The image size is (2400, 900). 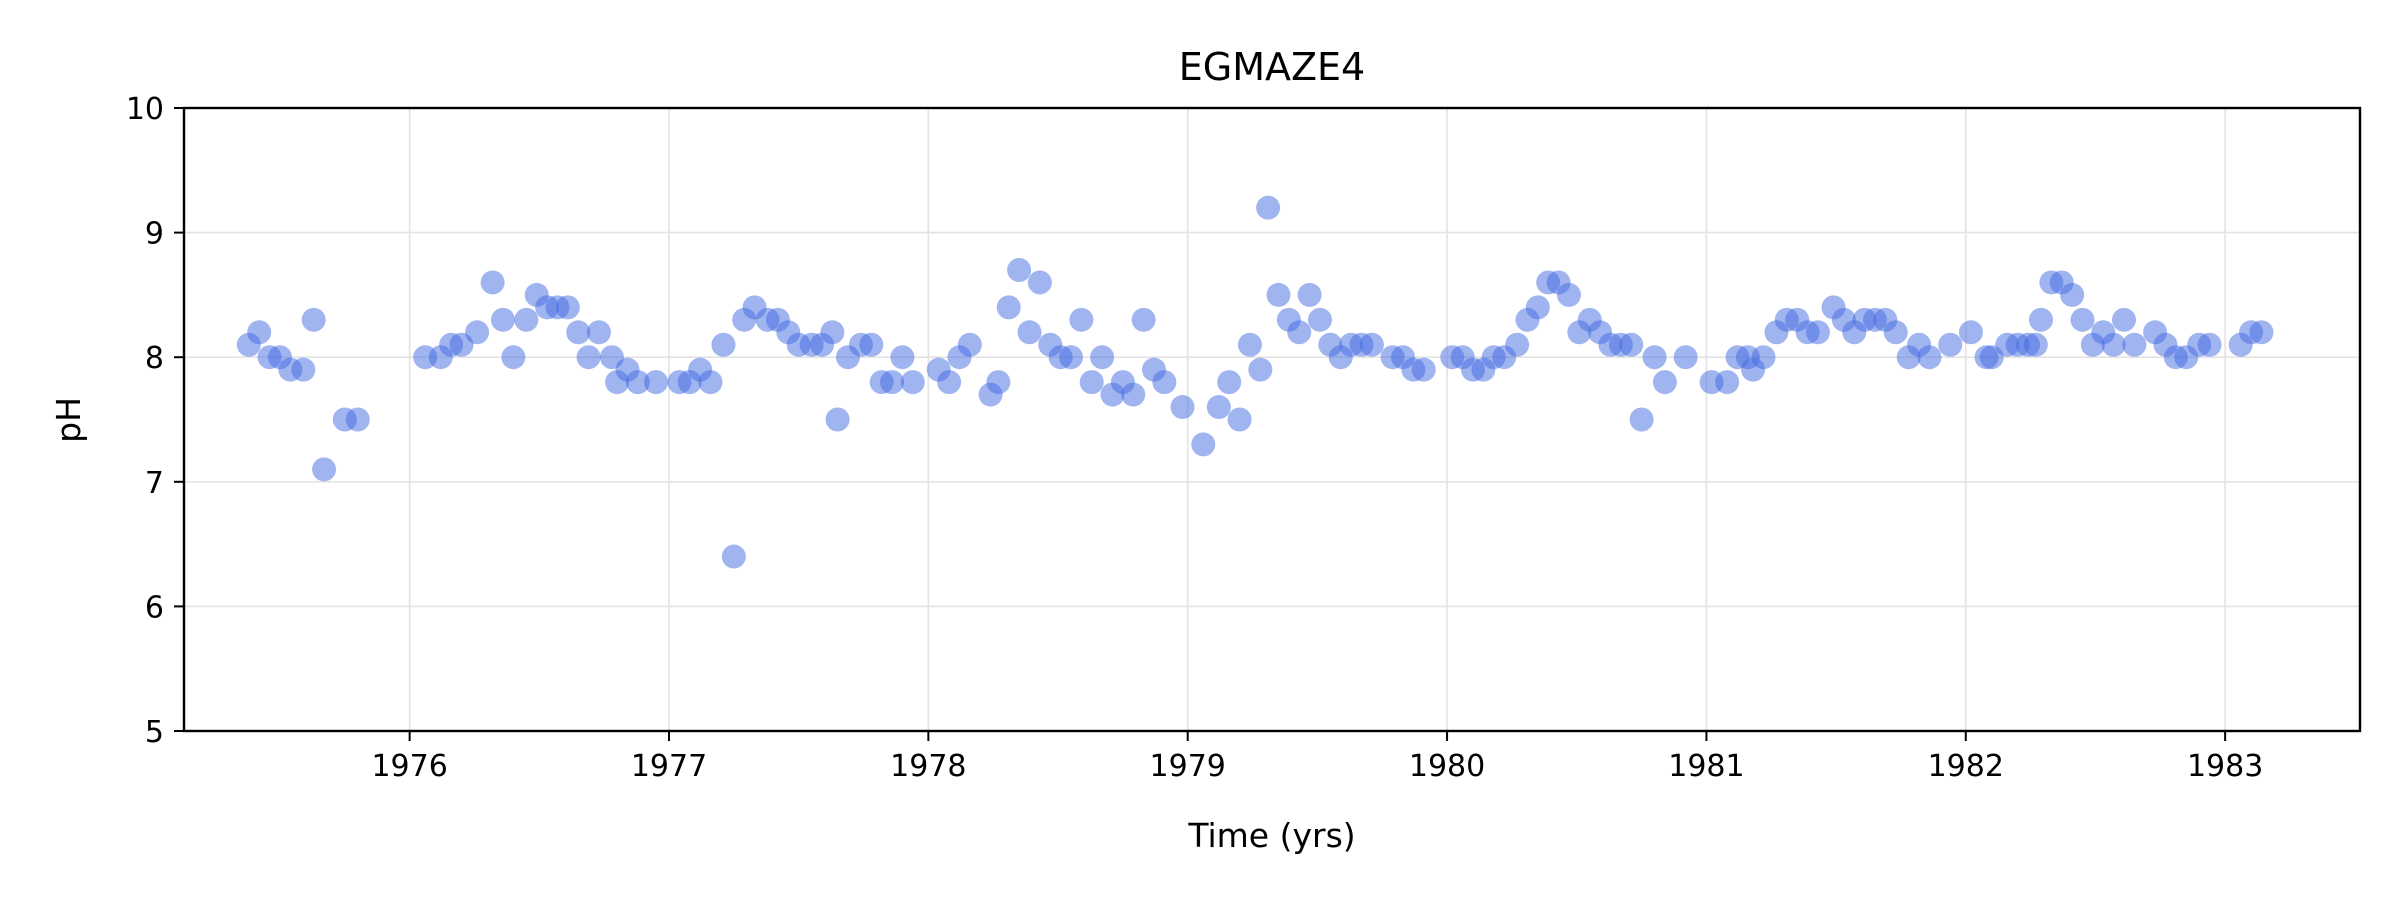 What do you see at coordinates (154, 234) in the screenshot?
I see `y-tick-label: 9` at bounding box center [154, 234].